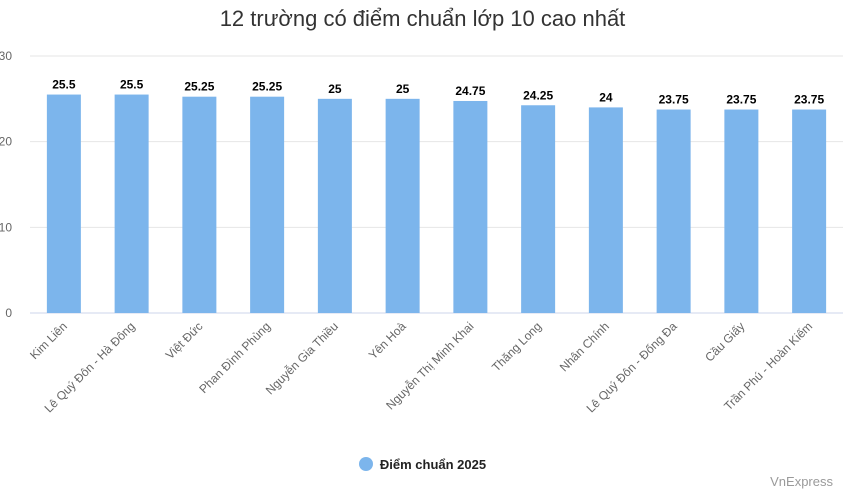 This screenshot has height=494, width=845. Describe the element at coordinates (606, 97) in the screenshot. I see `data-label: 24` at that location.